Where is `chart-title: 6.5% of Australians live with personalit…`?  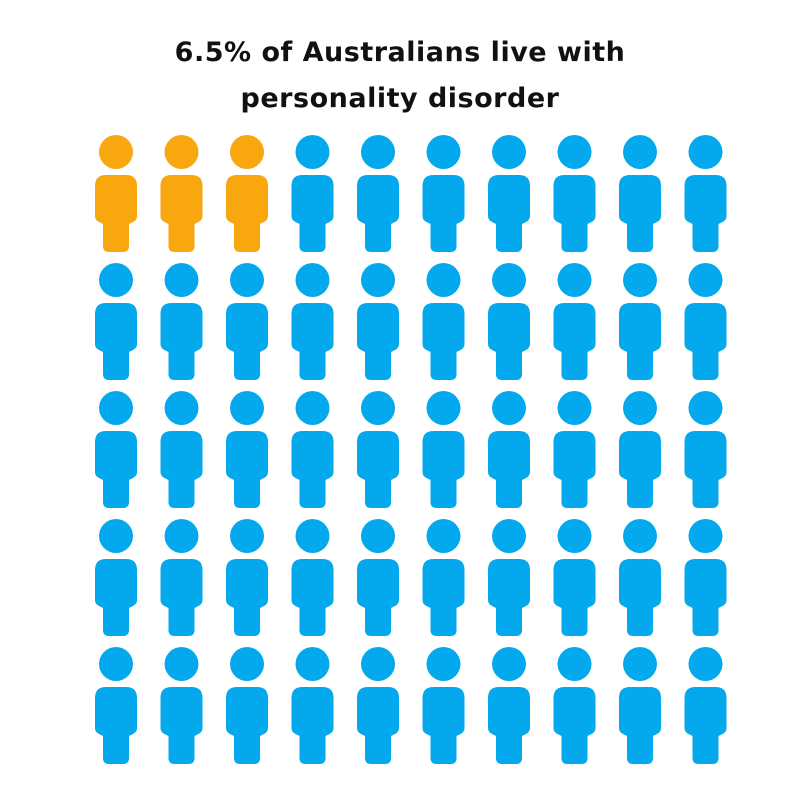
chart-title: 6.5% of Australians live with personalit… is located at coordinates (400, 76).